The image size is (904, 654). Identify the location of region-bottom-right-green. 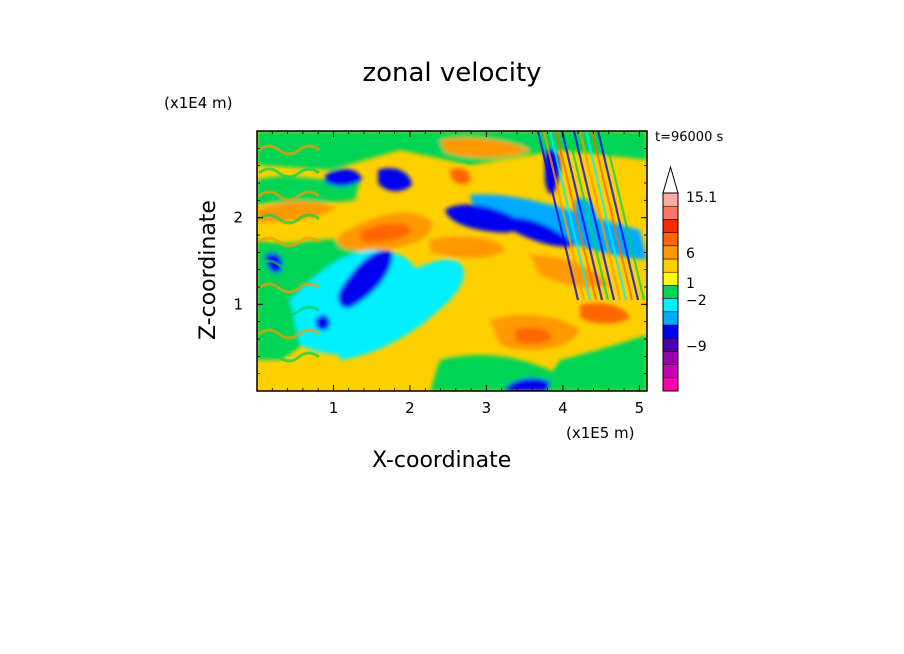
(593, 363).